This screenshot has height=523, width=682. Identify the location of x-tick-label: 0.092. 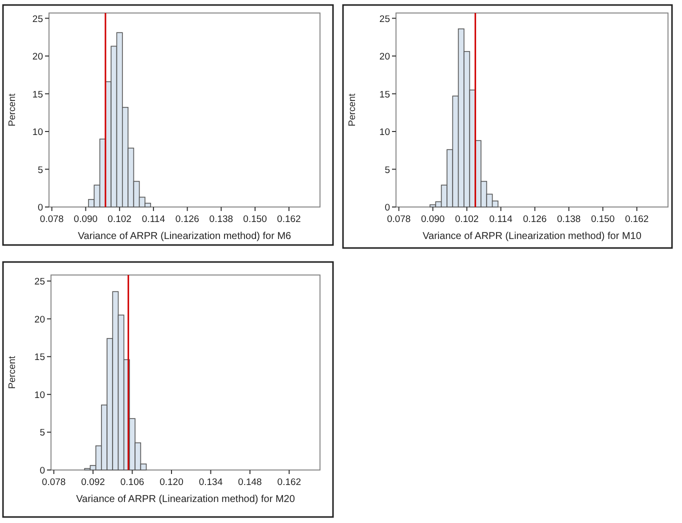
(93, 482).